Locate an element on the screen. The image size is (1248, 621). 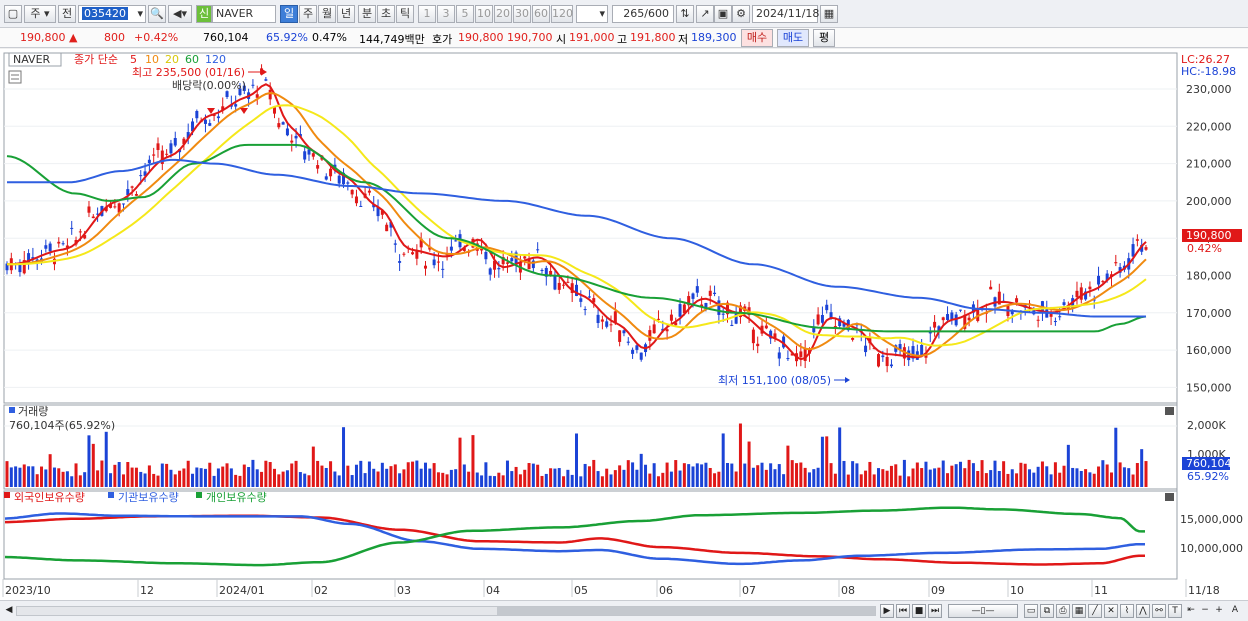
zoom-out-icon: − is located at coordinates (1205, 610).